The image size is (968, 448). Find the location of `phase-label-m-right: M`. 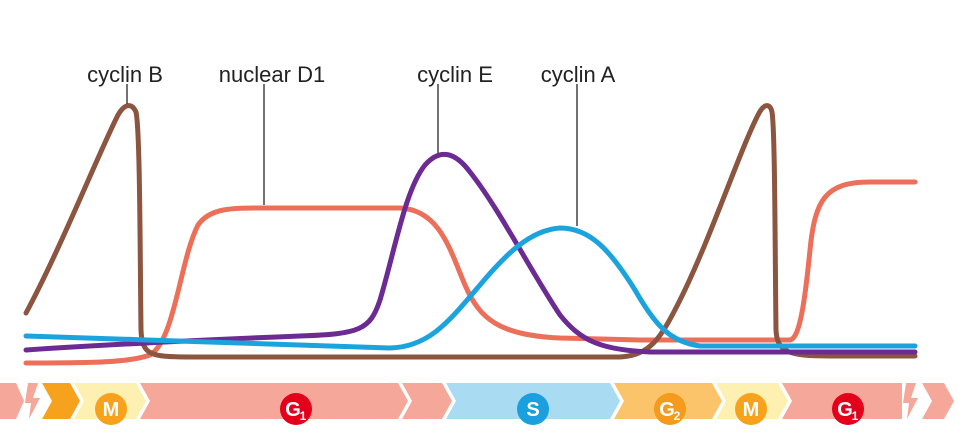

phase-label-m-right: M is located at coordinates (751, 410).